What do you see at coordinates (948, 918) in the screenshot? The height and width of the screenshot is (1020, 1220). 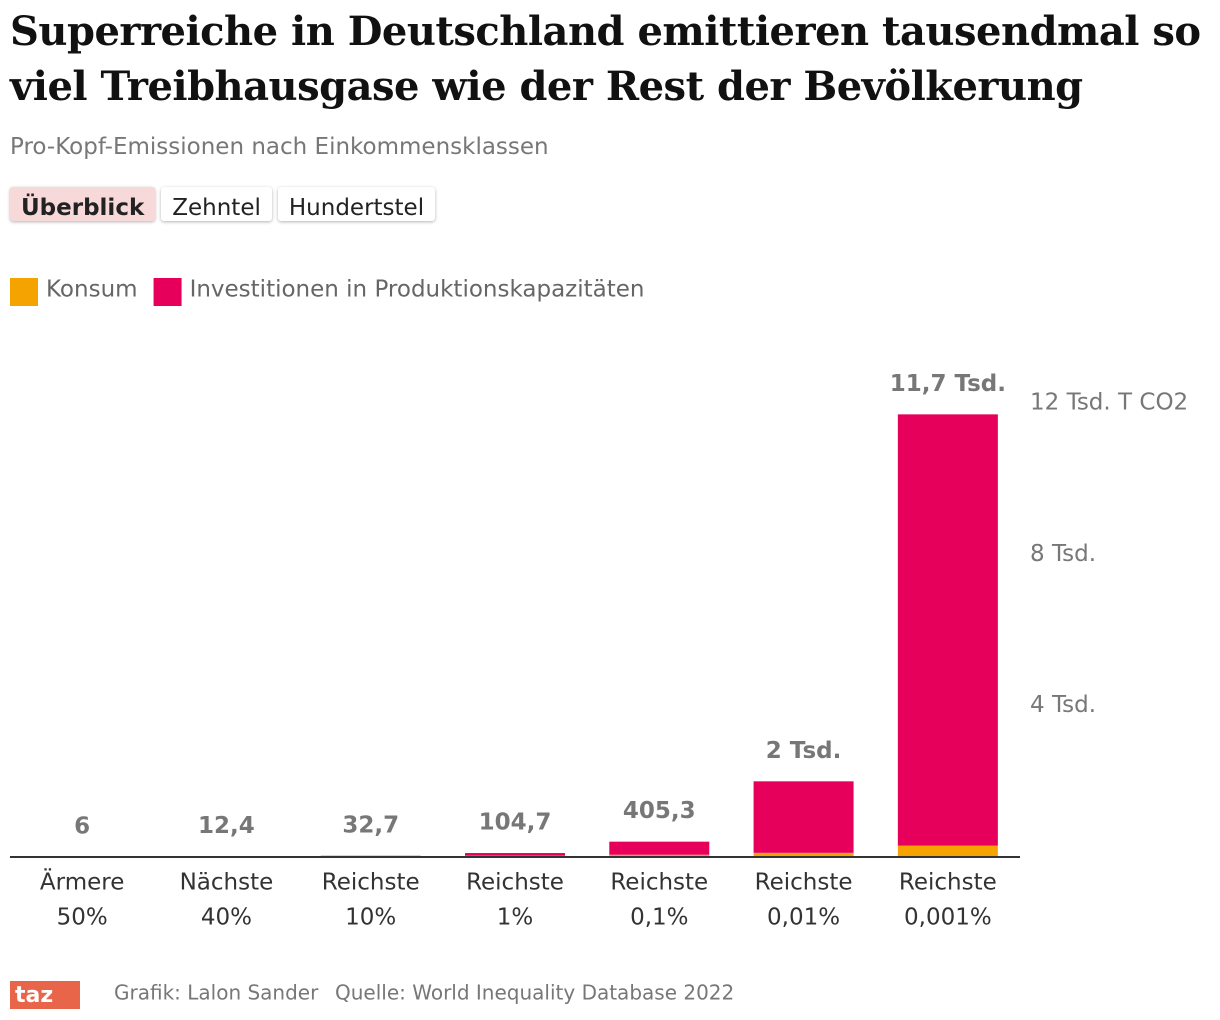 I see `x-tick-label: 0,001%` at bounding box center [948, 918].